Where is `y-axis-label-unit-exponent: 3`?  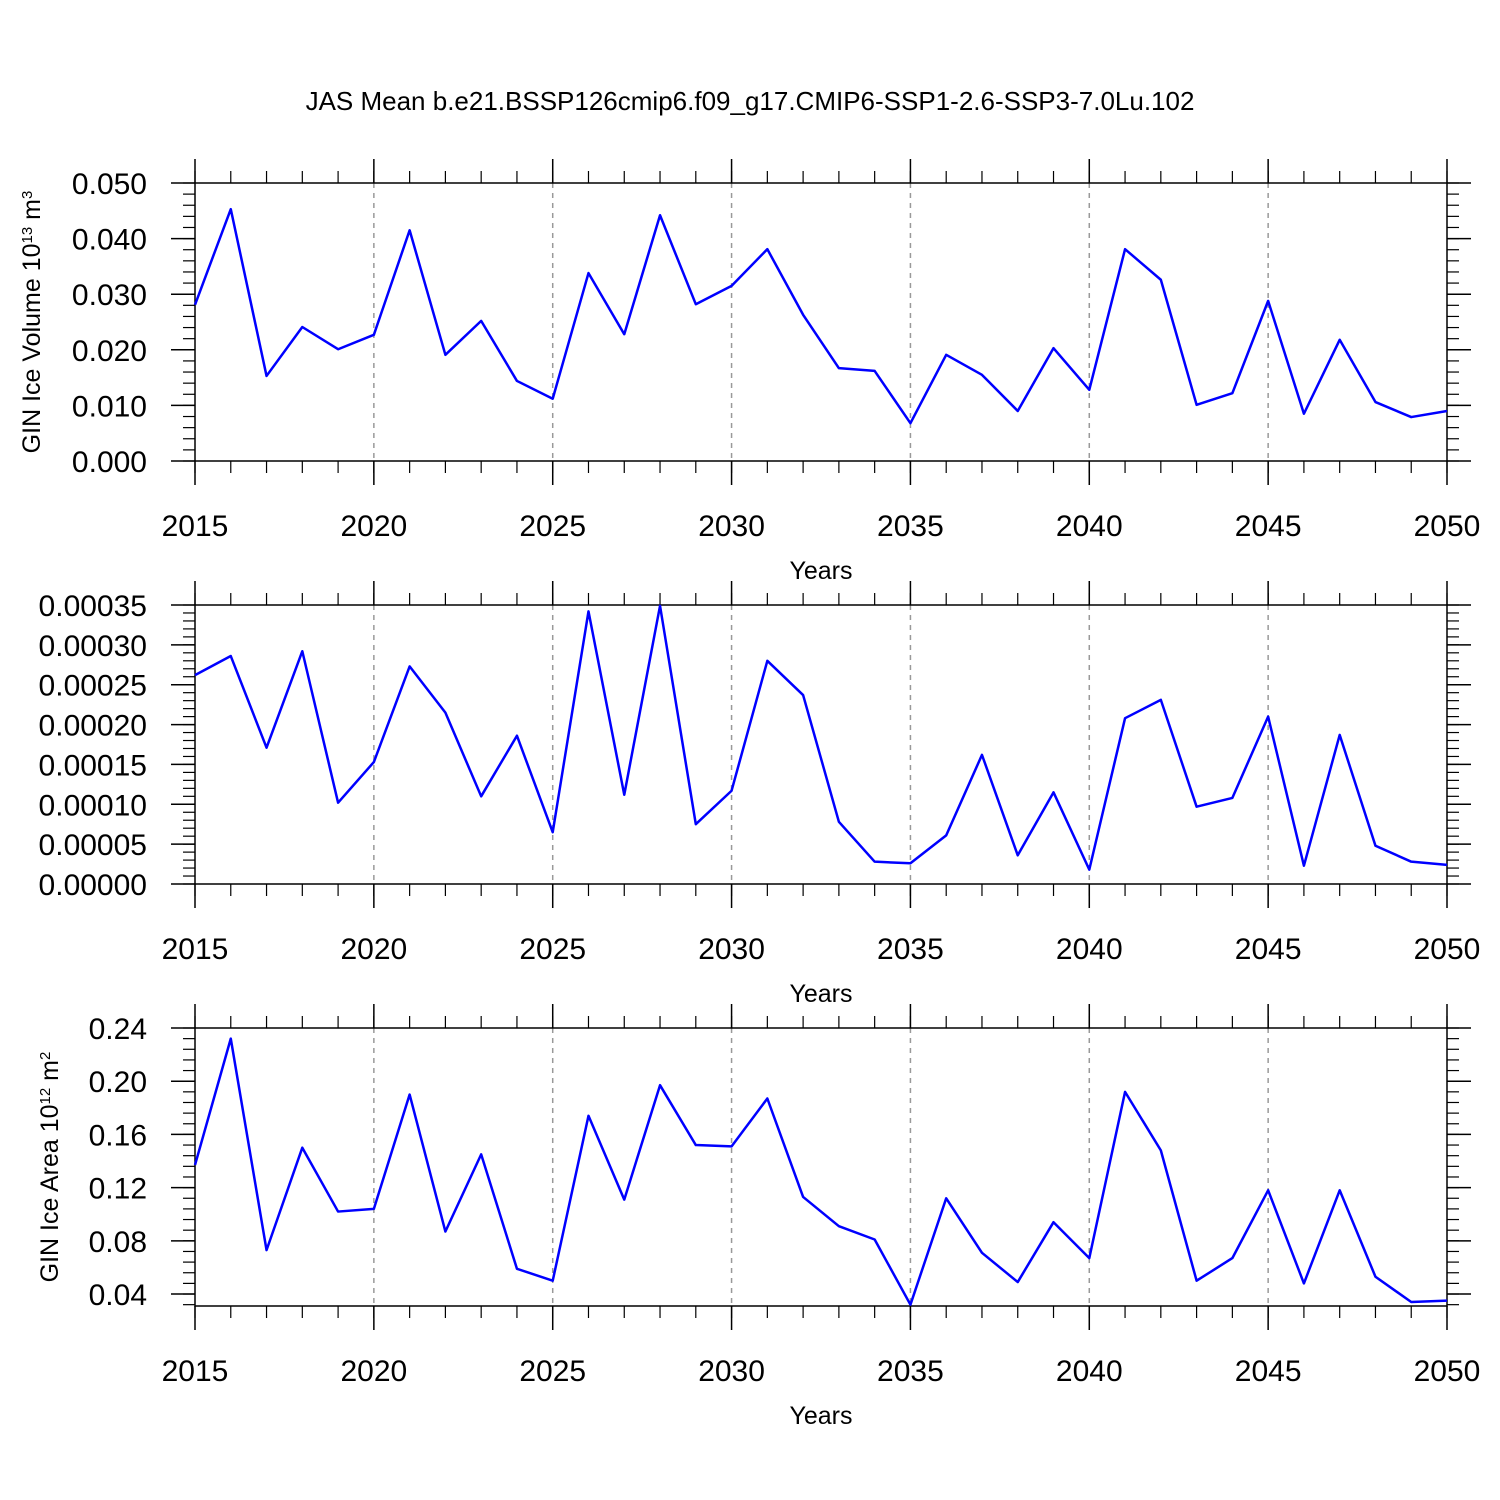
y-axis-label-unit-exponent: 3 is located at coordinates (27, 195).